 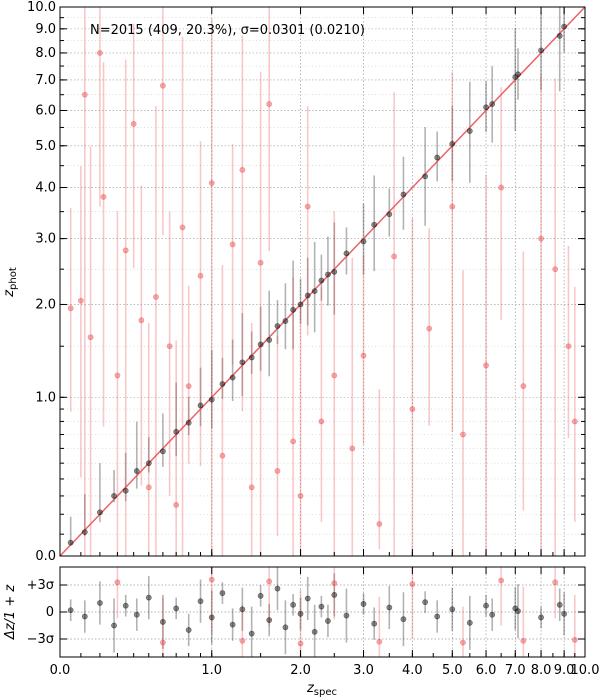 I want to click on x-tick-label: 5.0, so click(x=452, y=670).